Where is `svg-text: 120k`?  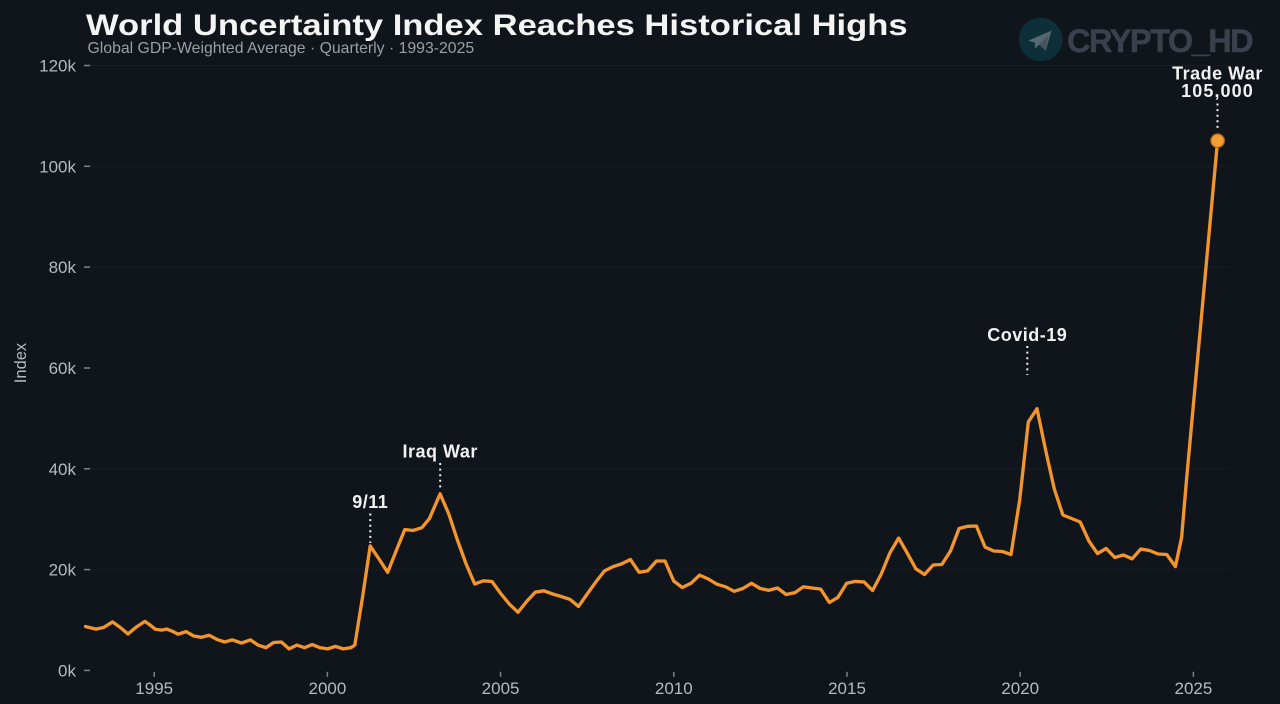
svg-text: 120k is located at coordinates (57, 66).